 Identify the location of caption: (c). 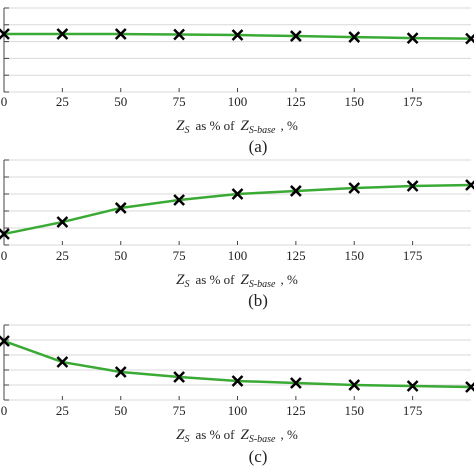
(258, 456).